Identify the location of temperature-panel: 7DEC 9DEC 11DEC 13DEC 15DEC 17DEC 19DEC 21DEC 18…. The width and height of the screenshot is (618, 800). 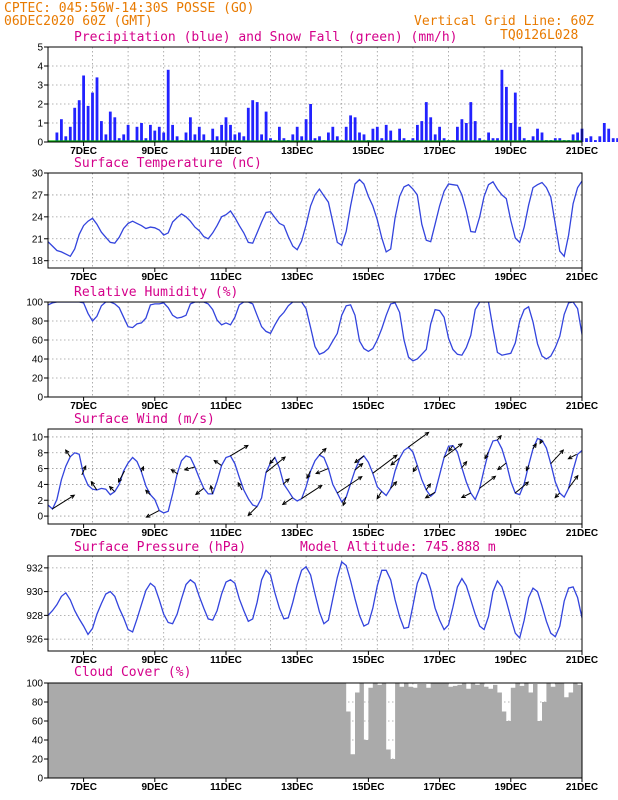
(315, 226).